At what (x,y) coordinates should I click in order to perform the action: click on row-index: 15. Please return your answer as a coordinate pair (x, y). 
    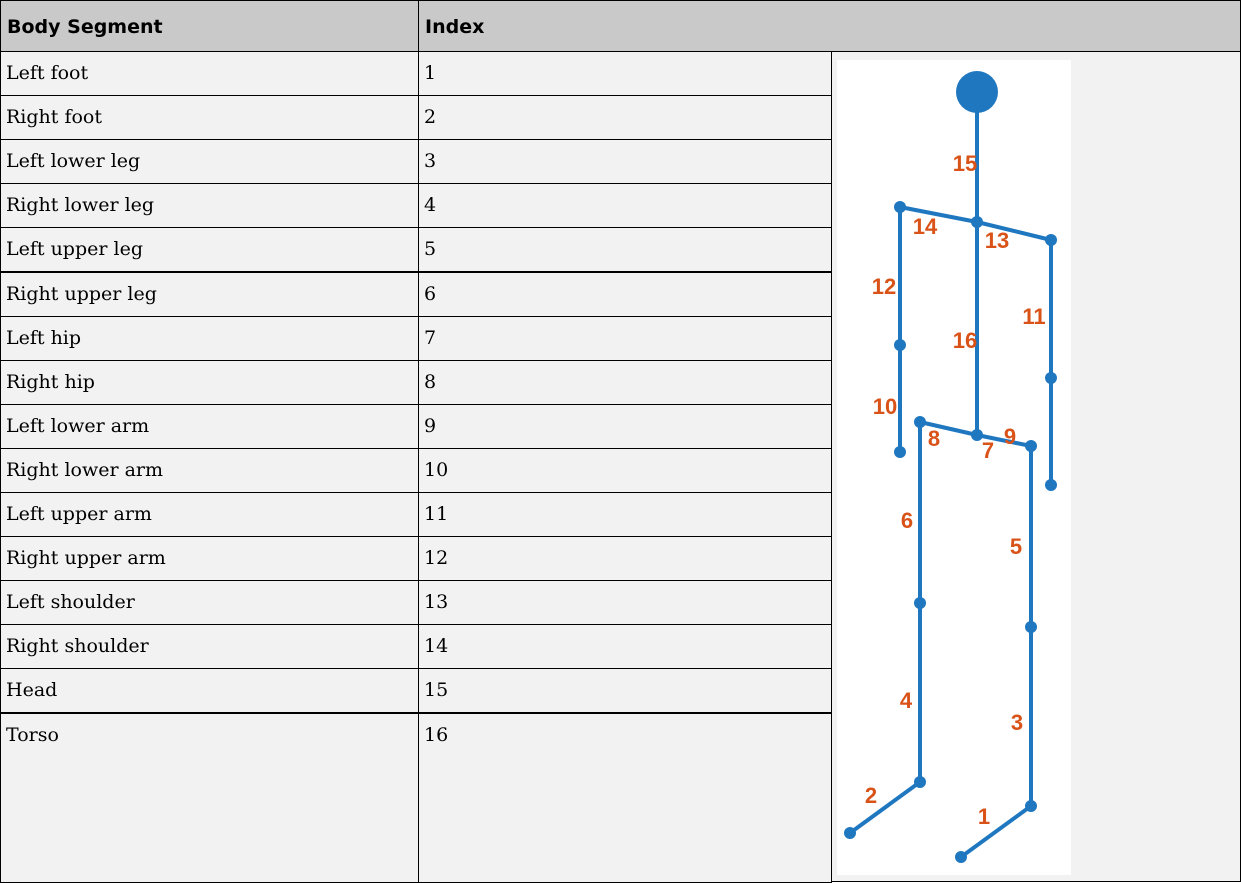
    Looking at the image, I should click on (625, 690).